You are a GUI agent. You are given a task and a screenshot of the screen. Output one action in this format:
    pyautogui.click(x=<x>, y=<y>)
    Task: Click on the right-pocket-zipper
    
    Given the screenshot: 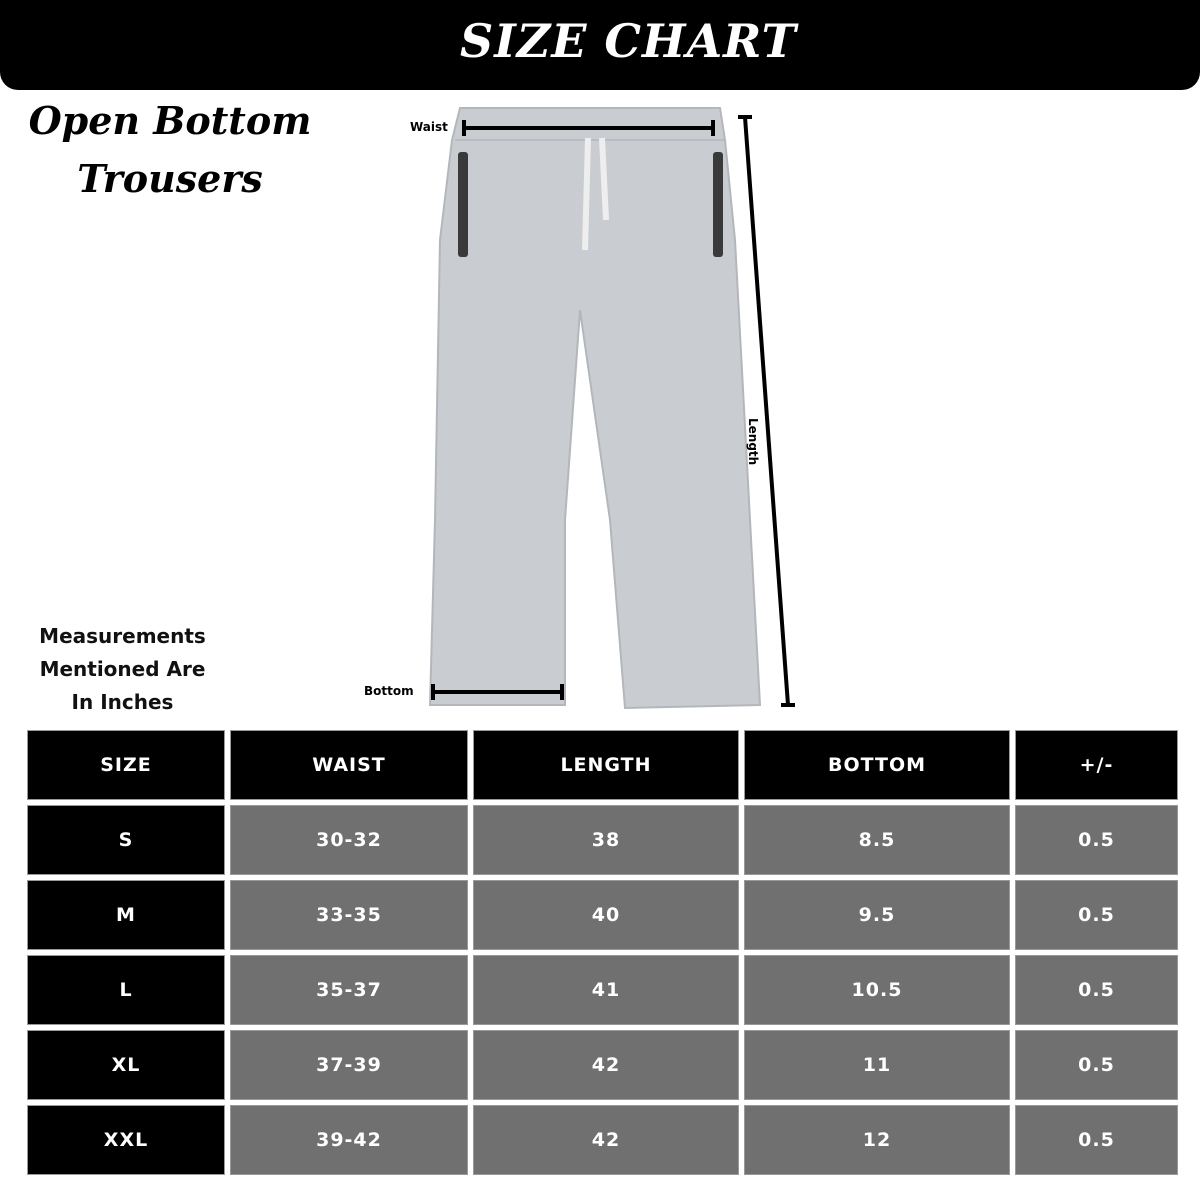 What is the action you would take?
    pyautogui.click(x=718, y=204)
    